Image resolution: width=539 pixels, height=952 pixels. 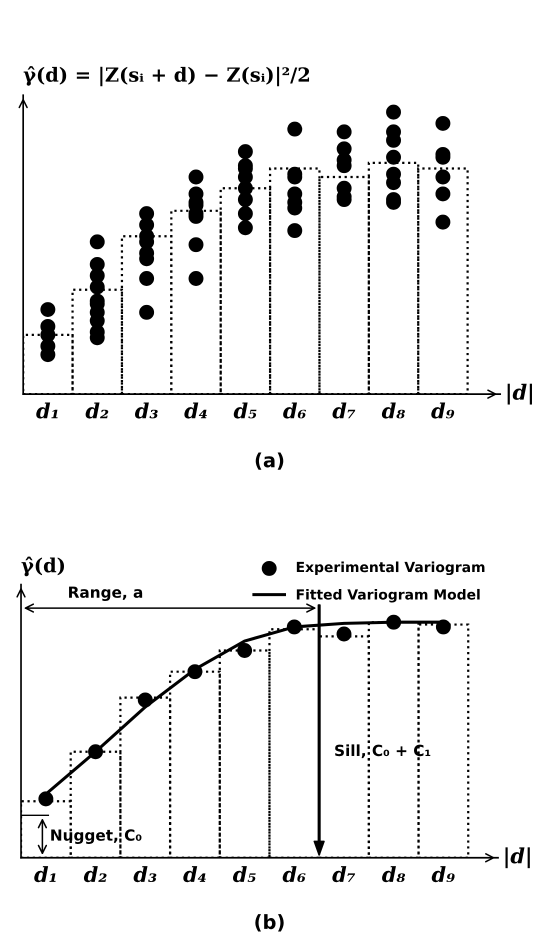 I want to click on text: (a), so click(x=270, y=461).